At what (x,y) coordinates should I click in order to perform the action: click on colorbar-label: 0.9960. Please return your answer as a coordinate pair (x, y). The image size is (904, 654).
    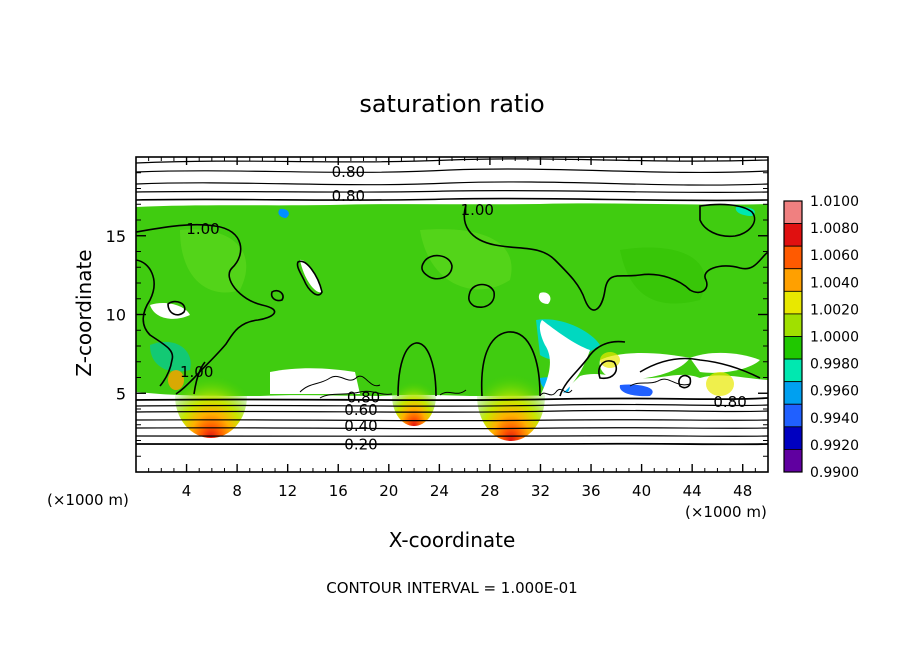
    Looking at the image, I should click on (834, 392).